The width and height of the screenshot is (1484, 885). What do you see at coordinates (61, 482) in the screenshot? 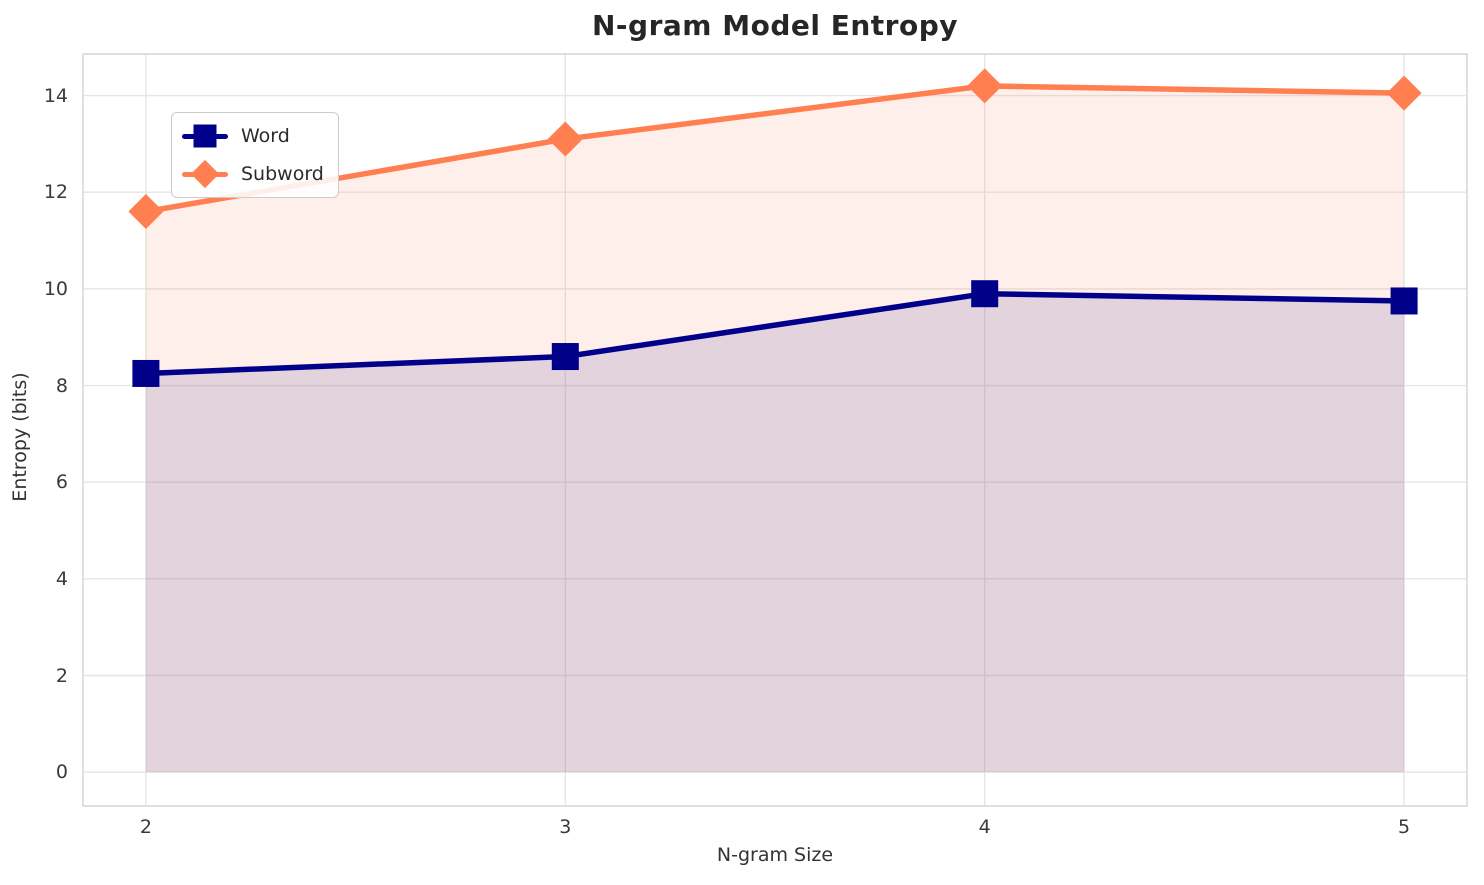
I see `y-tick-label: 6` at bounding box center [61, 482].